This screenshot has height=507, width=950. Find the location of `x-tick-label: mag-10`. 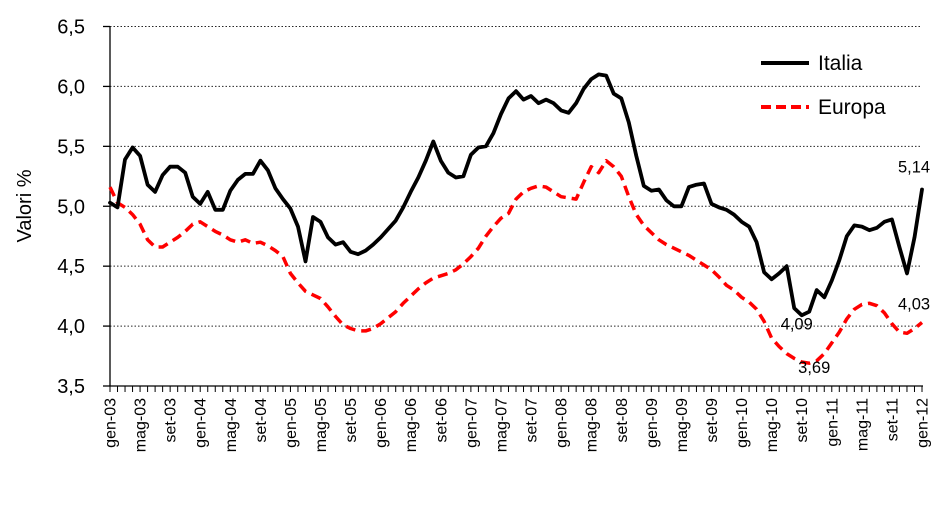

x-tick-label: mag-10 is located at coordinates (772, 425).